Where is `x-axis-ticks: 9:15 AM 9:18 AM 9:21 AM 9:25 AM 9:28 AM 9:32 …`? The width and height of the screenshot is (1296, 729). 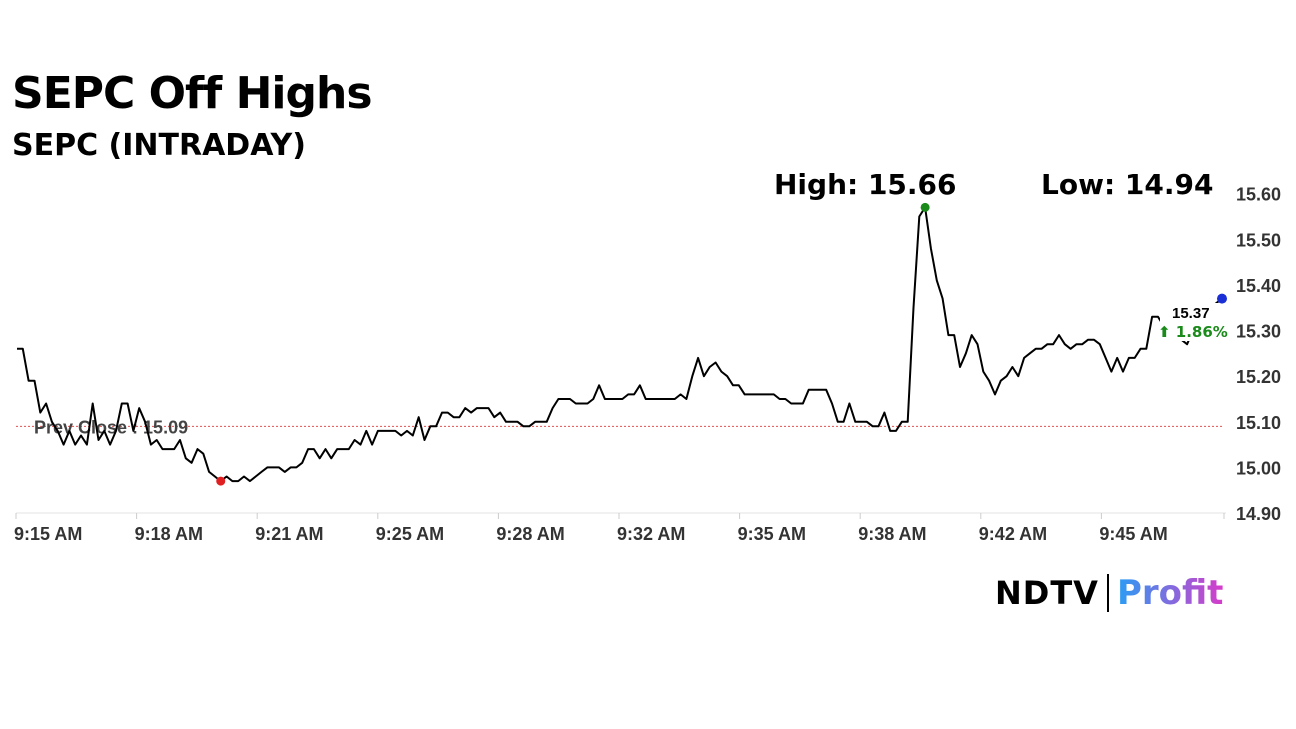
x-axis-ticks: 9:15 AM 9:18 AM 9:21 AM 9:25 AM 9:28 AM 9:32 … is located at coordinates (619, 528).